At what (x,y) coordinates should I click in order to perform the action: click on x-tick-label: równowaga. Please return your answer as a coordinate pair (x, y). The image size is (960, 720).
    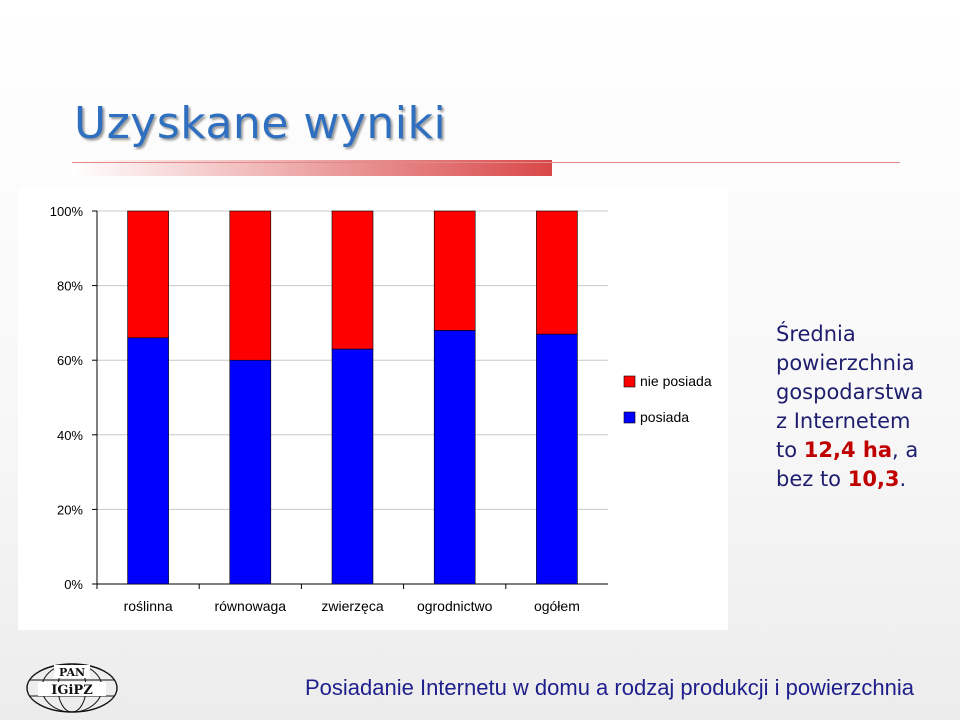
    Looking at the image, I should click on (250, 606).